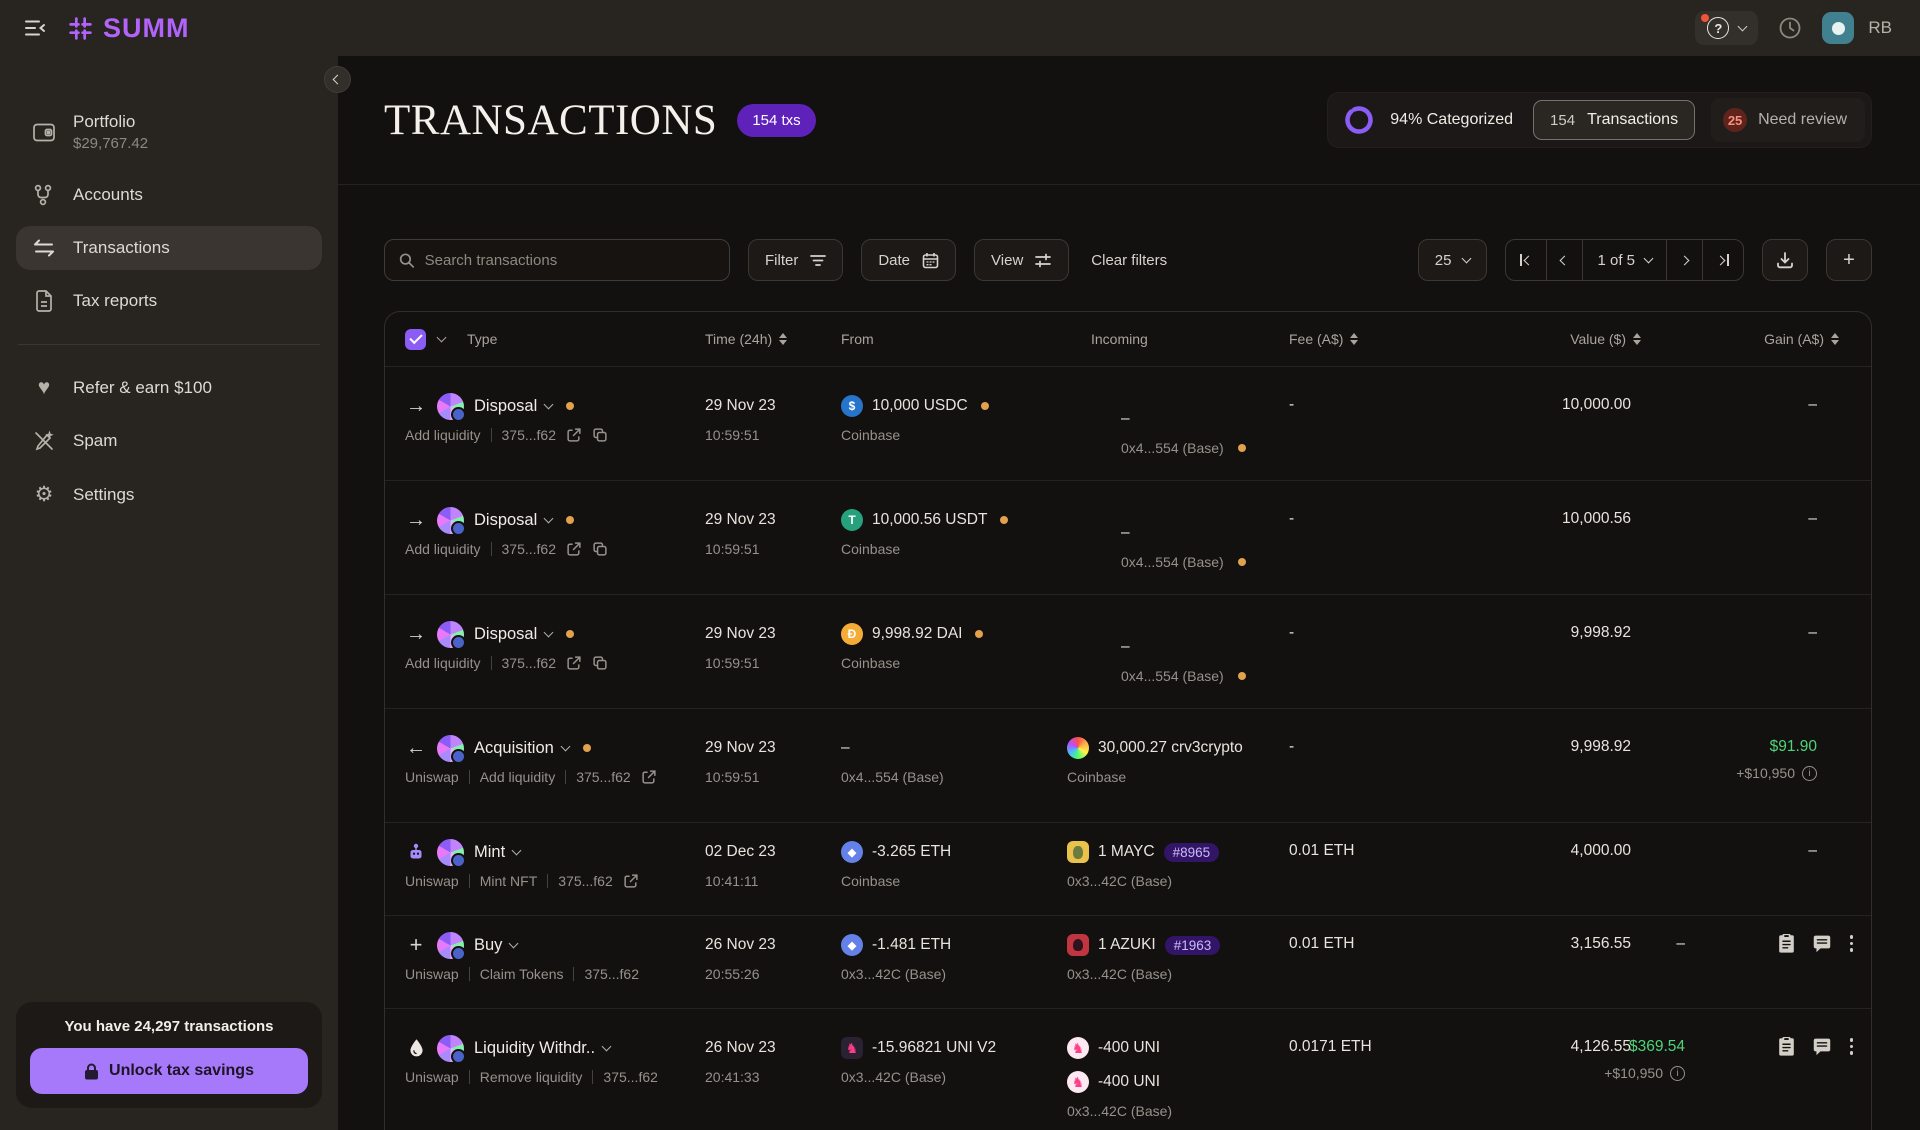  I want to click on sidebar-collapse-menu-icon, so click(36, 28).